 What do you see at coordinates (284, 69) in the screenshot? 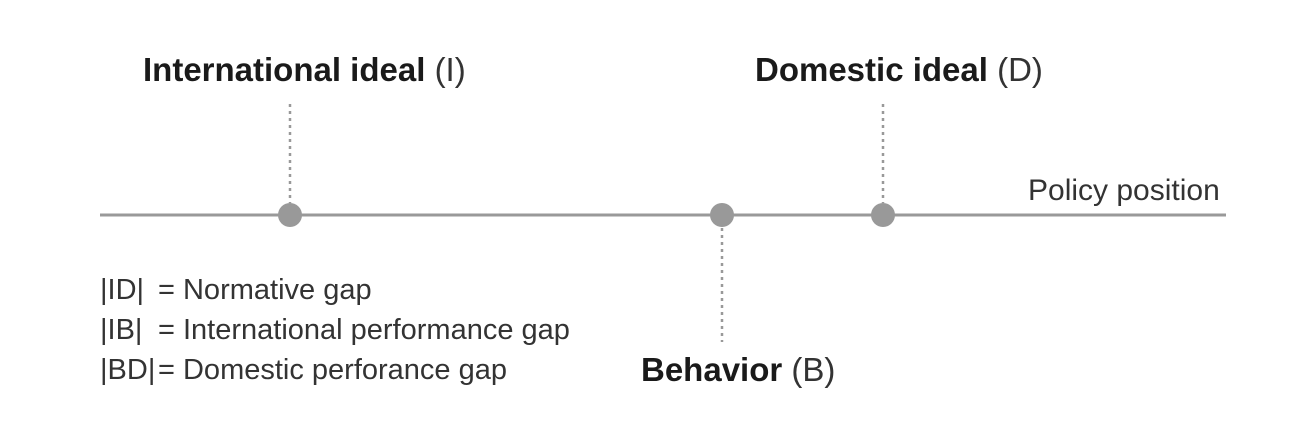
I see `international-ideal-name: International ideal` at bounding box center [284, 69].